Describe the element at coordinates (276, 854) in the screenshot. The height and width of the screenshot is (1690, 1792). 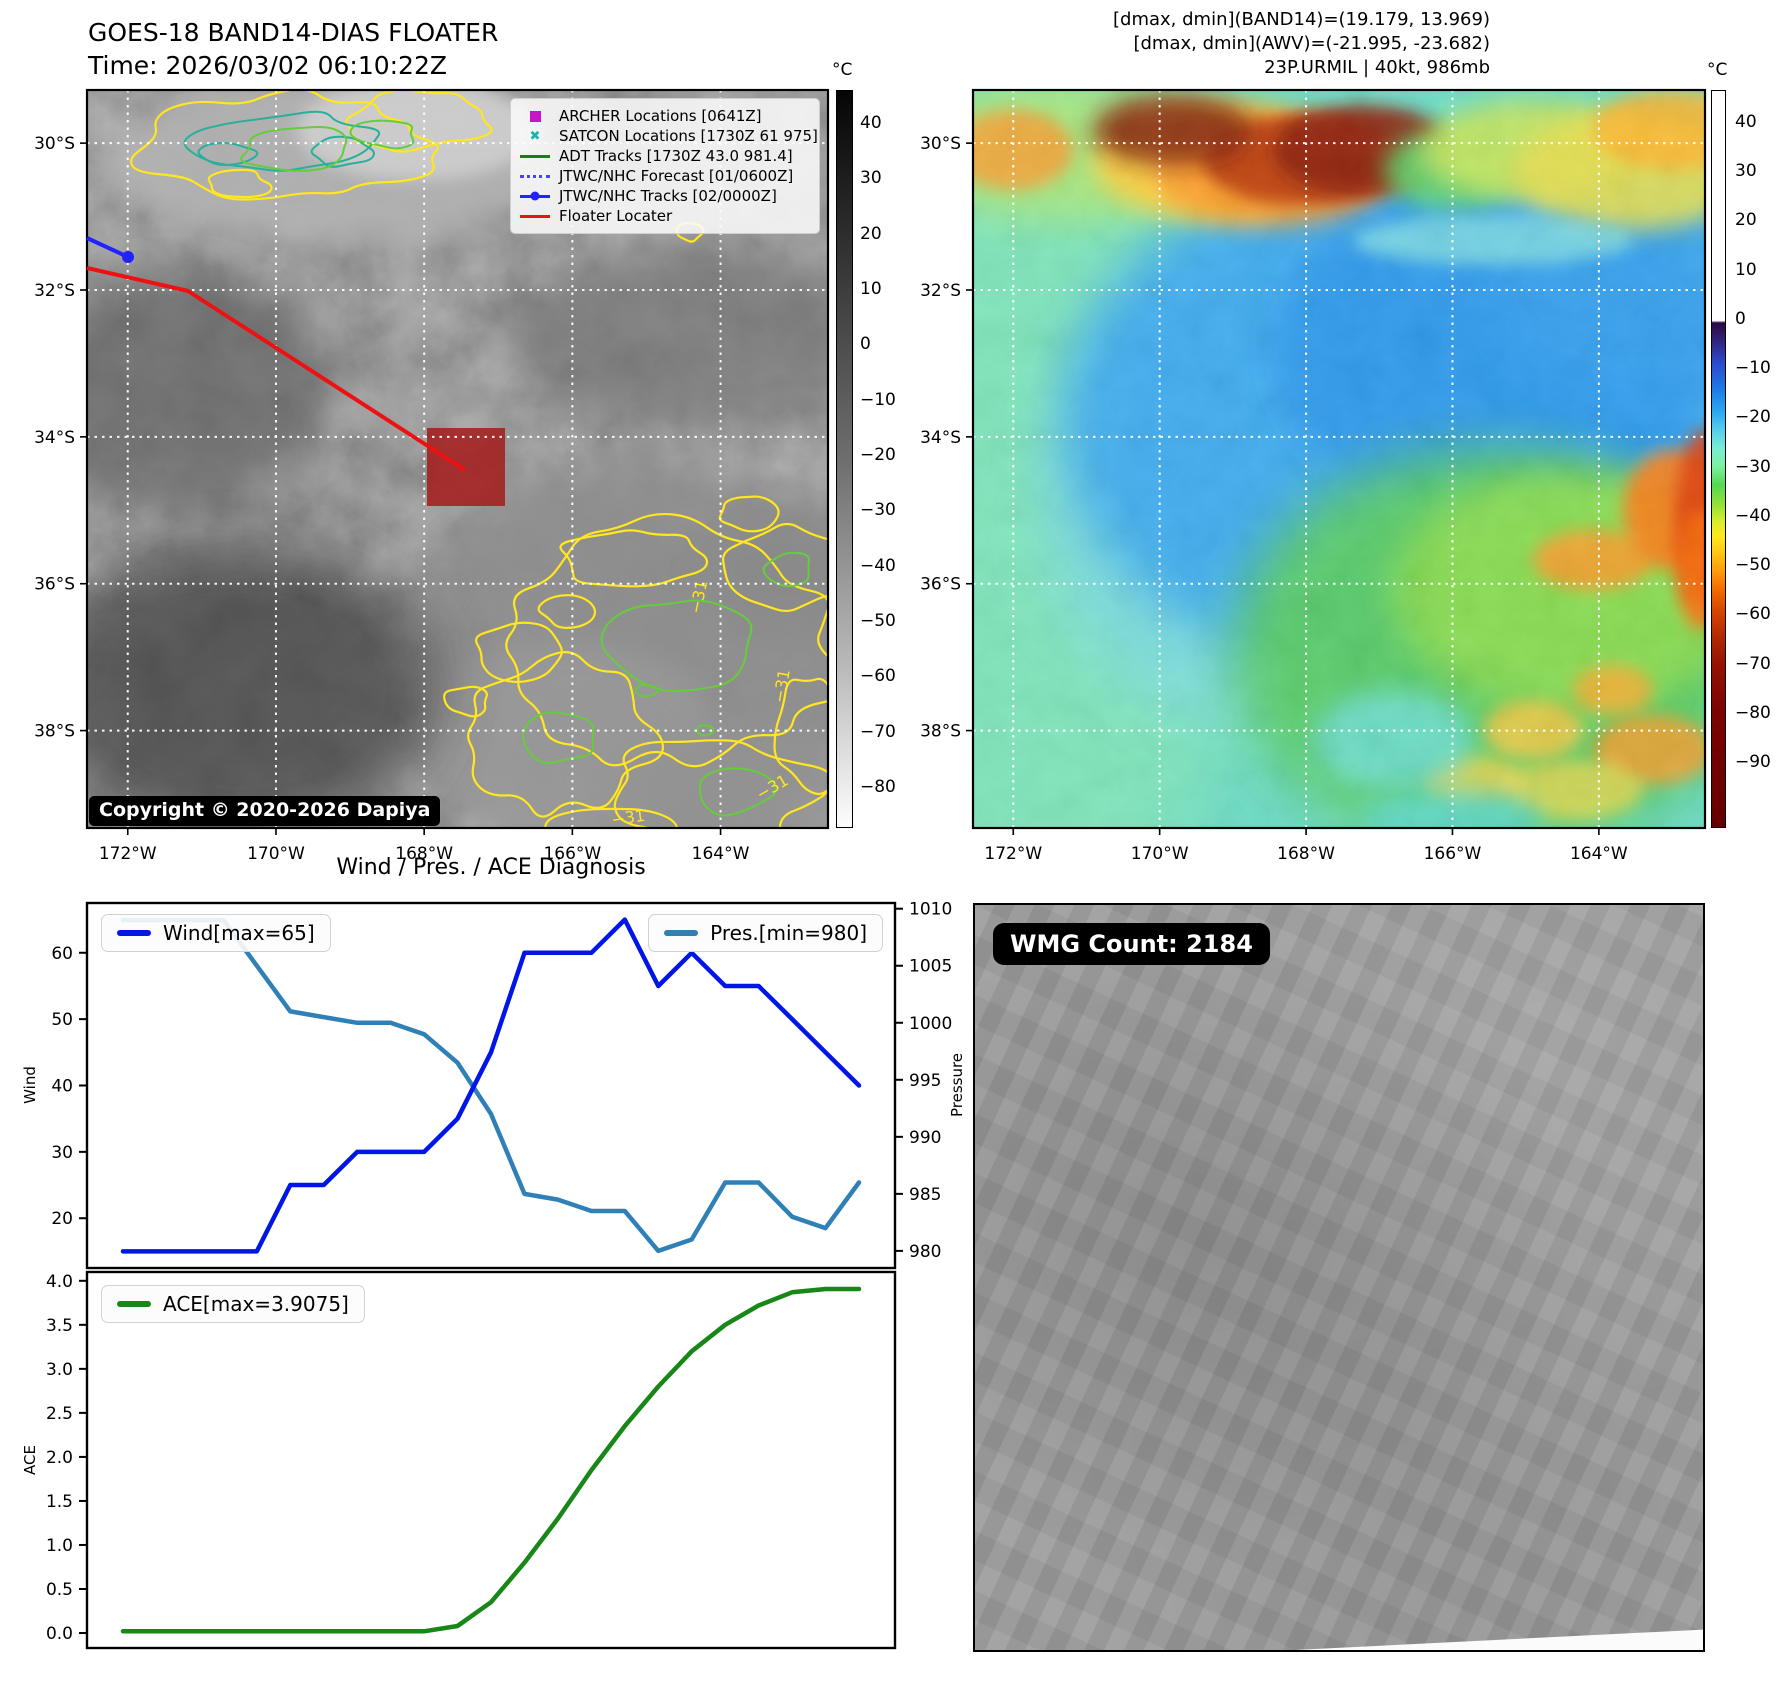
I see `band14-lon-tick: 170°W` at that location.